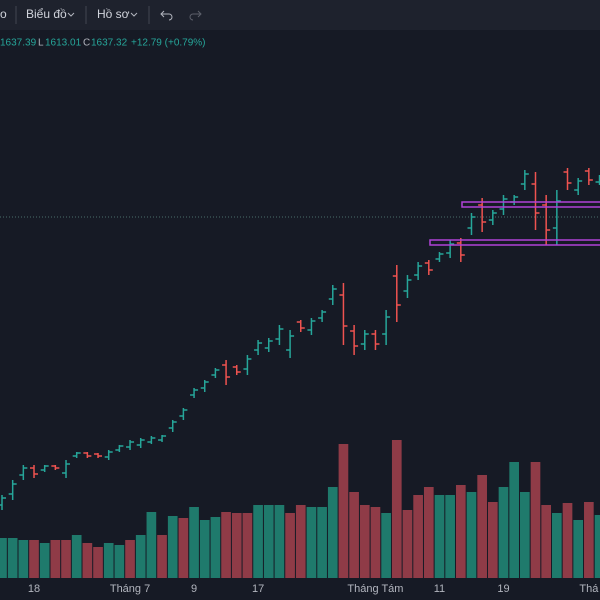 Image resolution: width=600 pixels, height=600 pixels. What do you see at coordinates (86, 43) in the screenshot?
I see `legend-key: C` at bounding box center [86, 43].